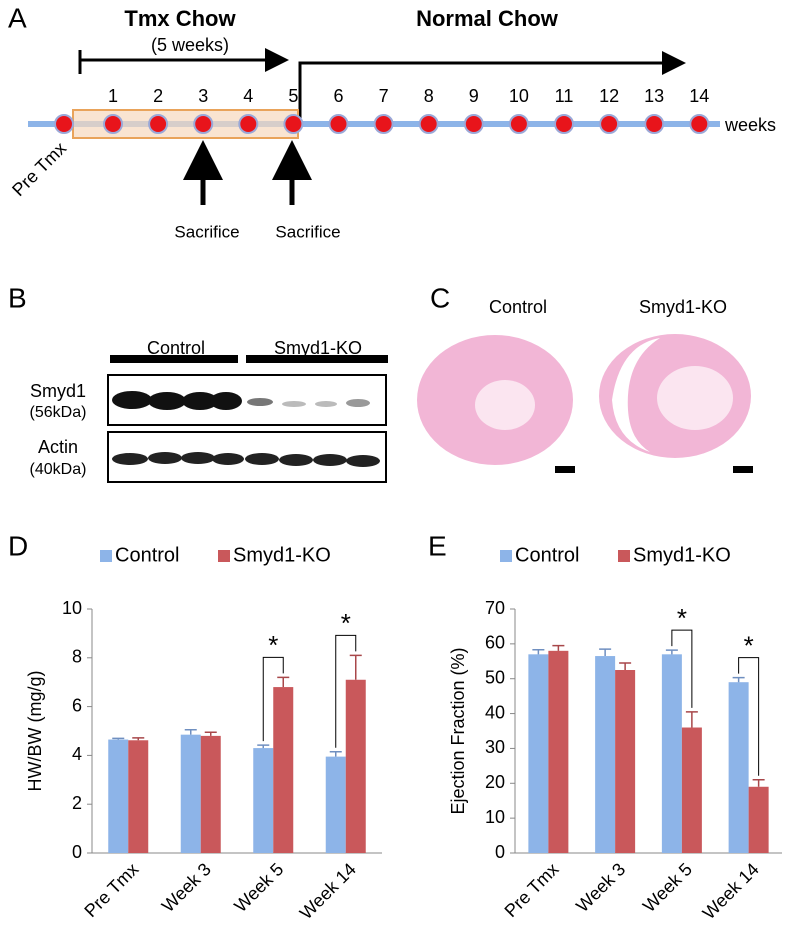  What do you see at coordinates (487, 18) in the screenshot?
I see `normal-title: Normal Chow` at bounding box center [487, 18].